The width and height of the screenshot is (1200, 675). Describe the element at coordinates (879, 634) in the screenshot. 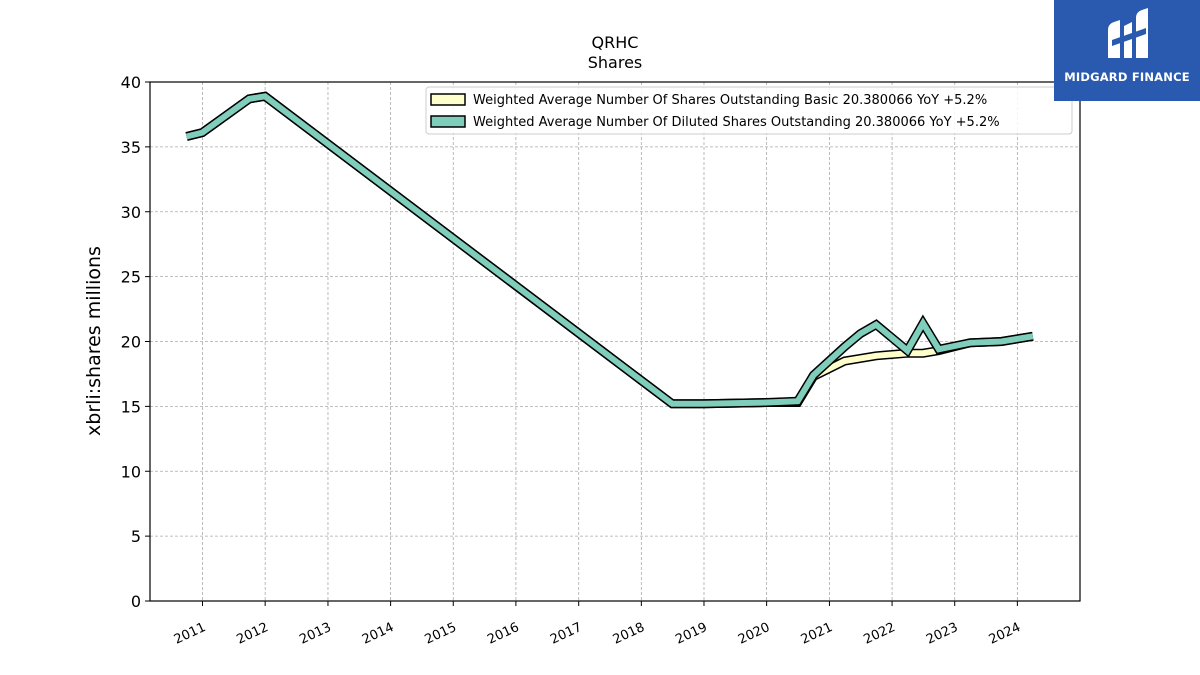

I see `x-tick-label: 2022` at that location.